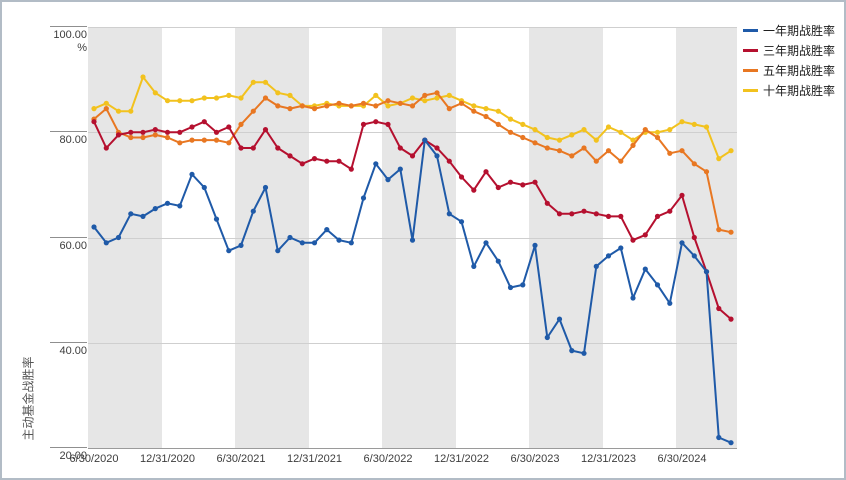 This screenshot has height=480, width=846. Describe the element at coordinates (789, 70) in the screenshot. I see `legend-item-3: 五年期战胜率` at that location.